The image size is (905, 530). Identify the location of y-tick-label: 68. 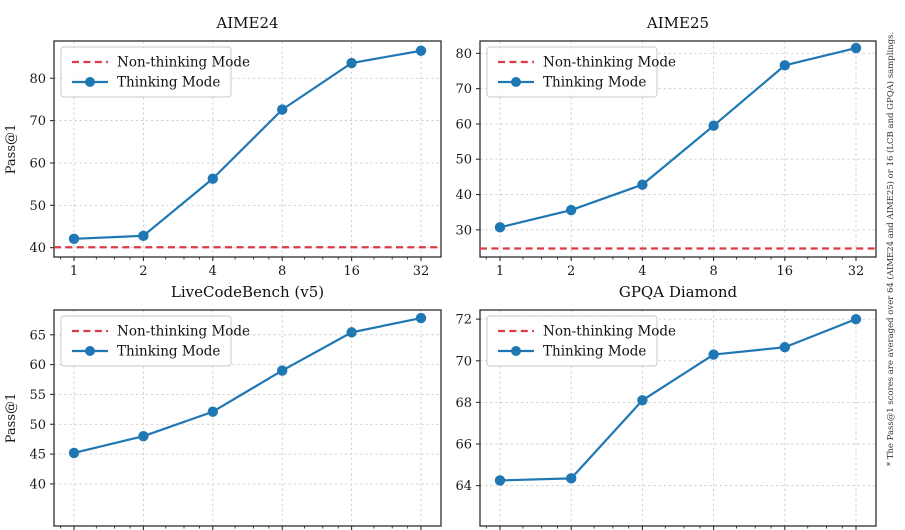
(463, 403).